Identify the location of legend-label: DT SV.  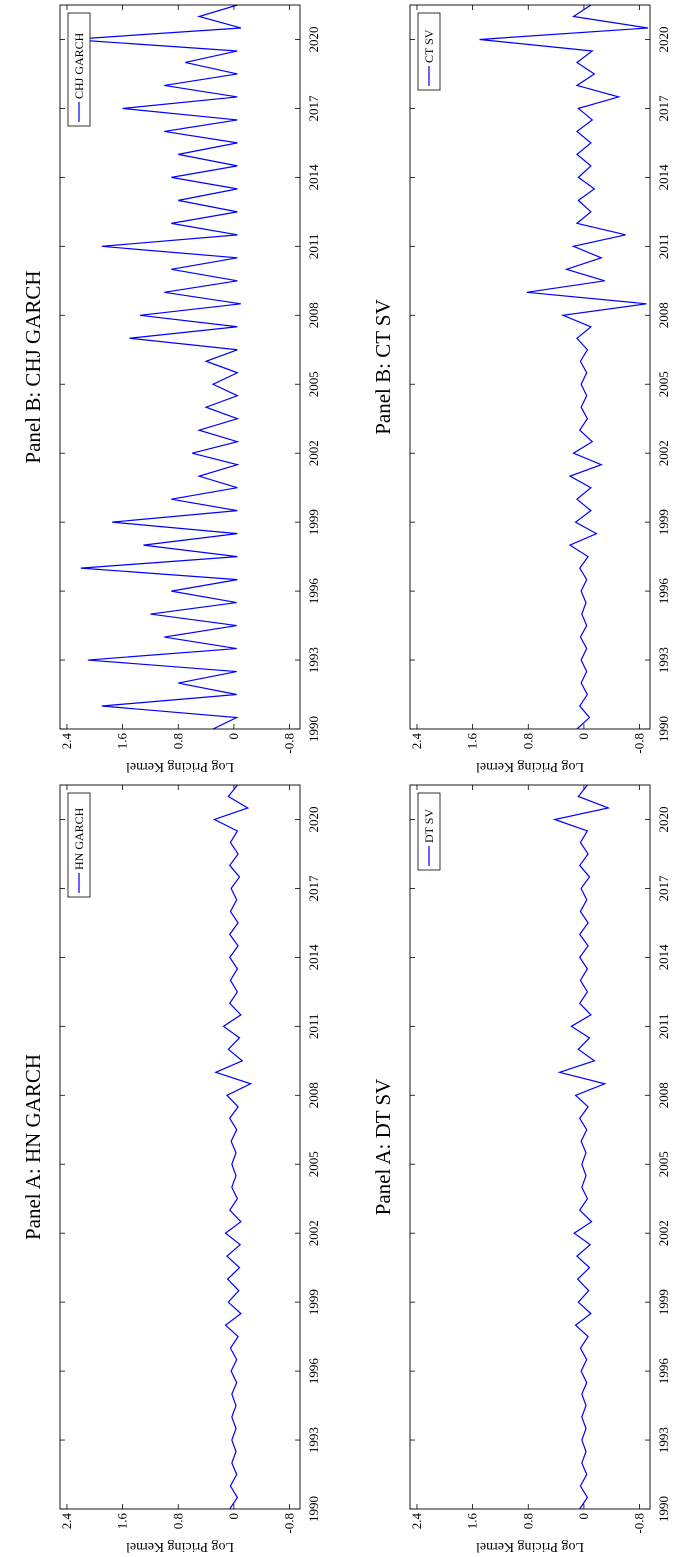
(429, 826).